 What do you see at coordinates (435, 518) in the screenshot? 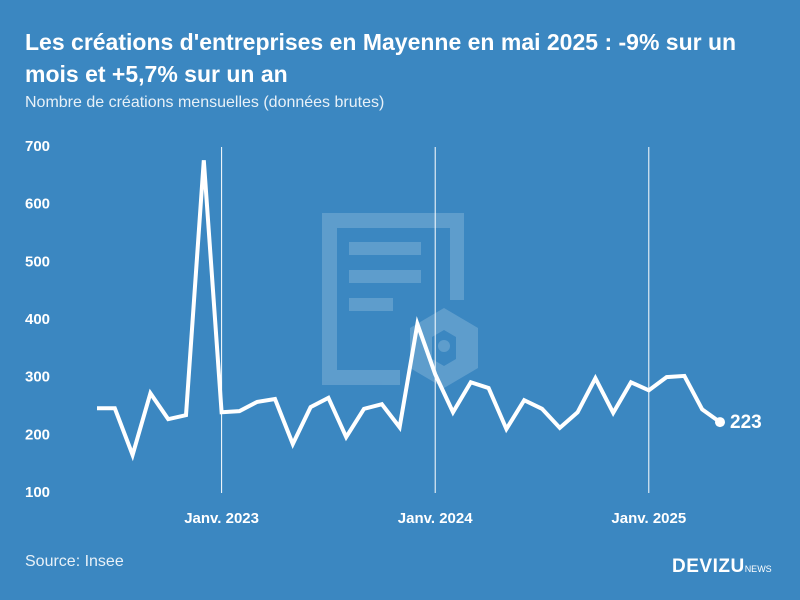
I see `x-tick-label: Janv. 2024` at bounding box center [435, 518].